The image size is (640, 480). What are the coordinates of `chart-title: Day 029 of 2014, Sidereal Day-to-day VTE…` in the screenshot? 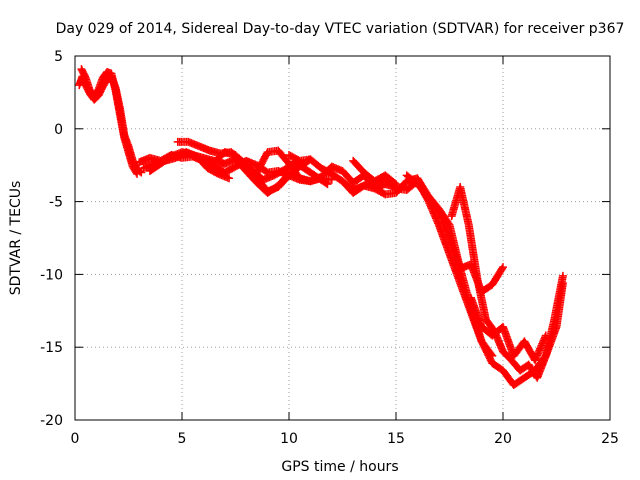 It's located at (340, 29).